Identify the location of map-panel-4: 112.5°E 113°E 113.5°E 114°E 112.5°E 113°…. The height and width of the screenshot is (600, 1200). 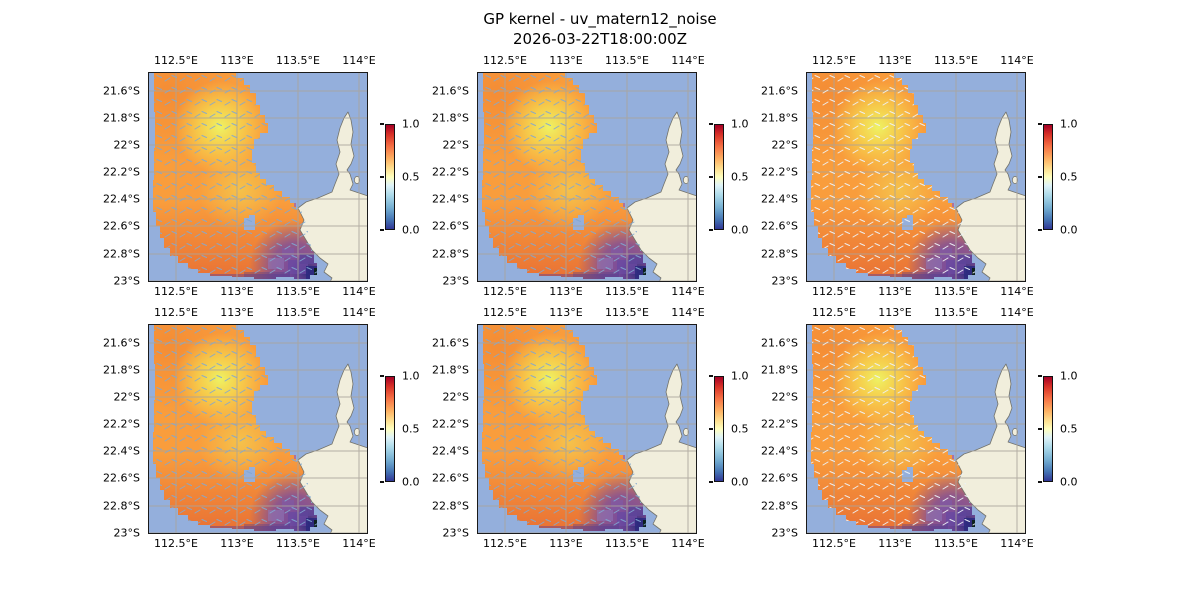
(261, 428).